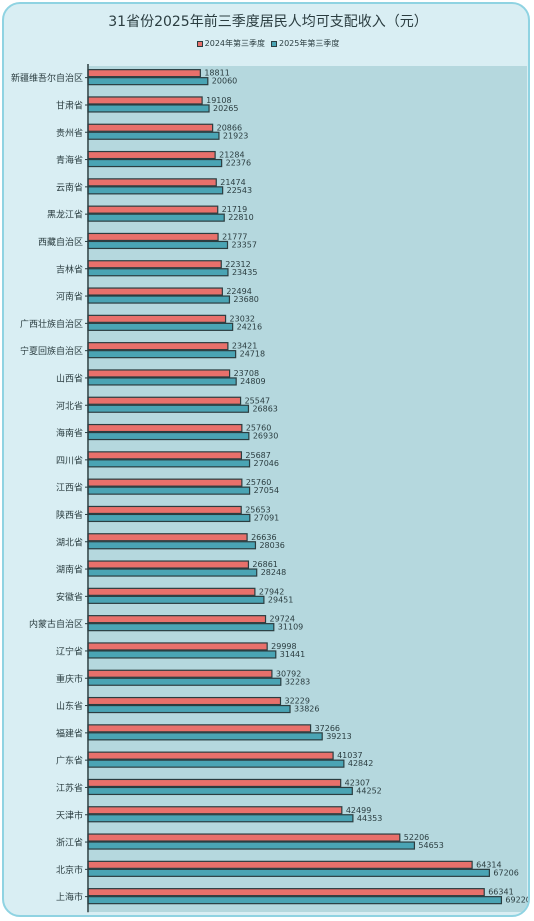 The width and height of the screenshot is (534, 921). What do you see at coordinates (257, 400) in the screenshot?
I see `data-label: 25547` at bounding box center [257, 400].